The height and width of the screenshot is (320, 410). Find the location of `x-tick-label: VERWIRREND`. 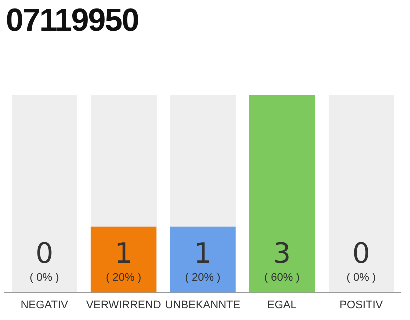

x-tick-label: VERWIRREND is located at coordinates (124, 305).